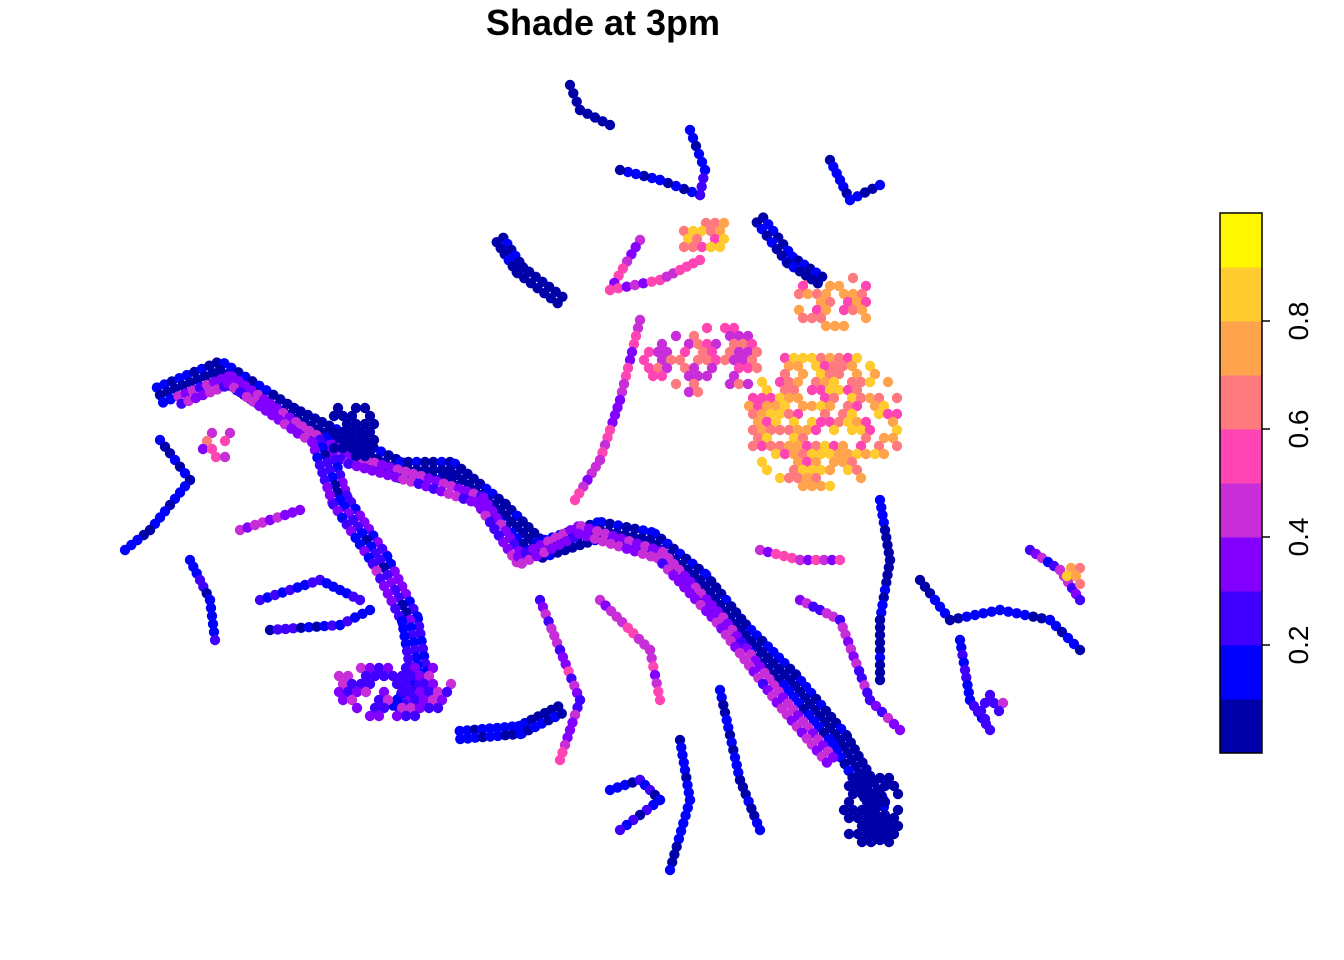  What do you see at coordinates (1241, 483) in the screenshot?
I see `legend-frame` at bounding box center [1241, 483].